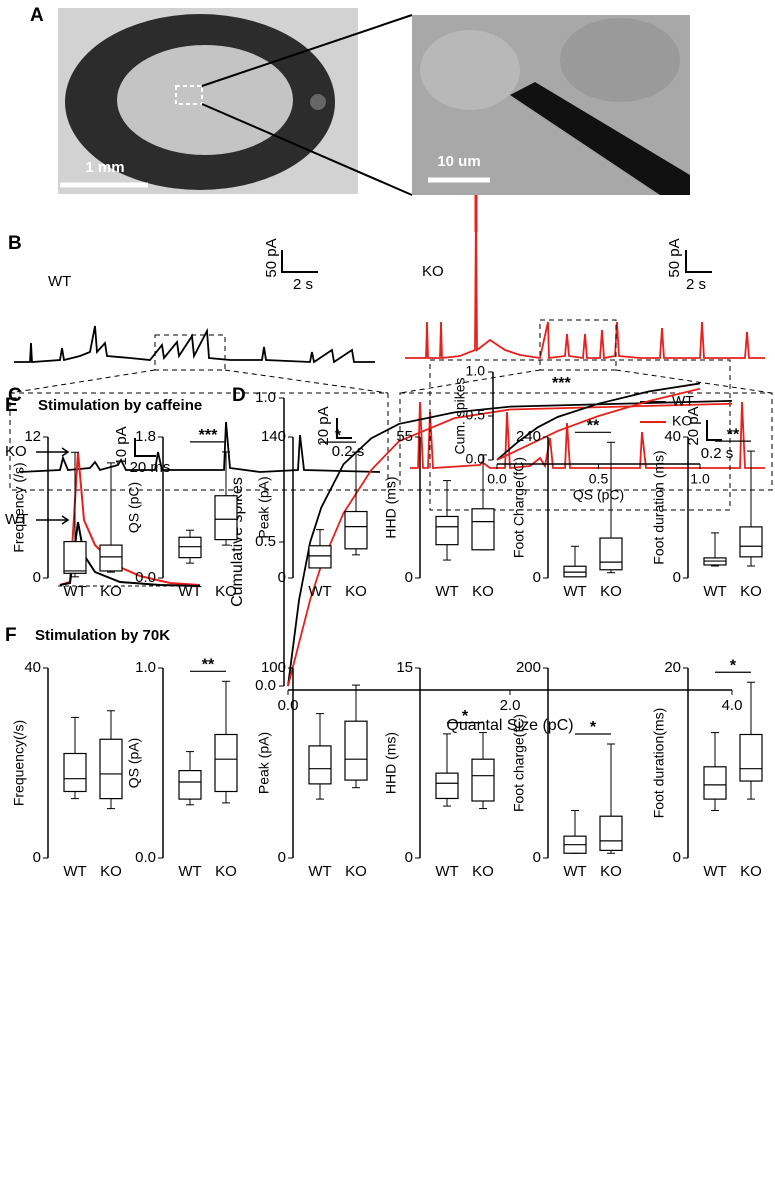  Describe the element at coordinates (121, 445) in the screenshot. I see `scale-label: 10 pA` at that location.